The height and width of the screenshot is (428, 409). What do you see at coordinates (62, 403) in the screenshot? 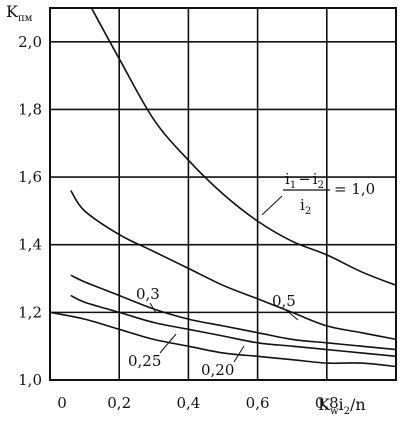
I see `x-tick-label: 0` at bounding box center [62, 403].